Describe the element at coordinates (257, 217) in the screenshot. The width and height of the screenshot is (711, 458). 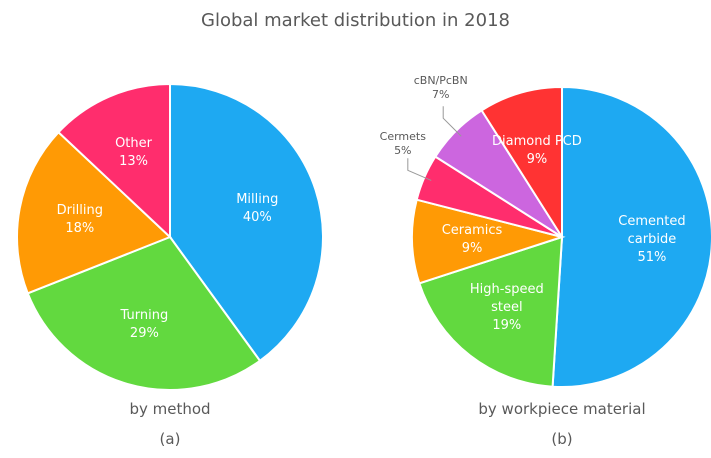
I see `value-label: 40%` at that location.